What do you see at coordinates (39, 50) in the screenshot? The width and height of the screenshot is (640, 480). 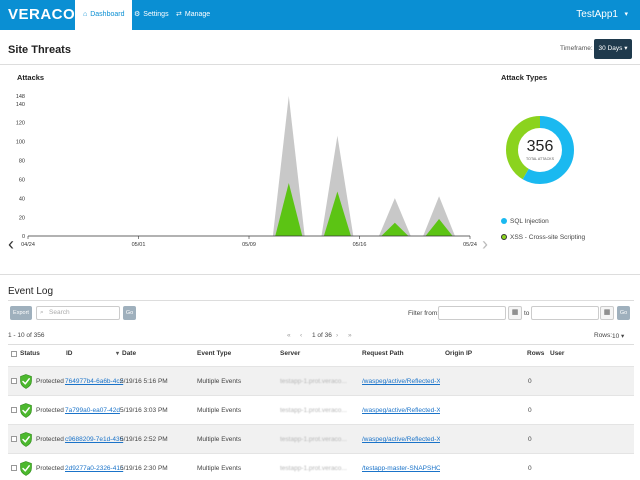 I see `site-threats-title: Site Threats` at bounding box center [39, 50].